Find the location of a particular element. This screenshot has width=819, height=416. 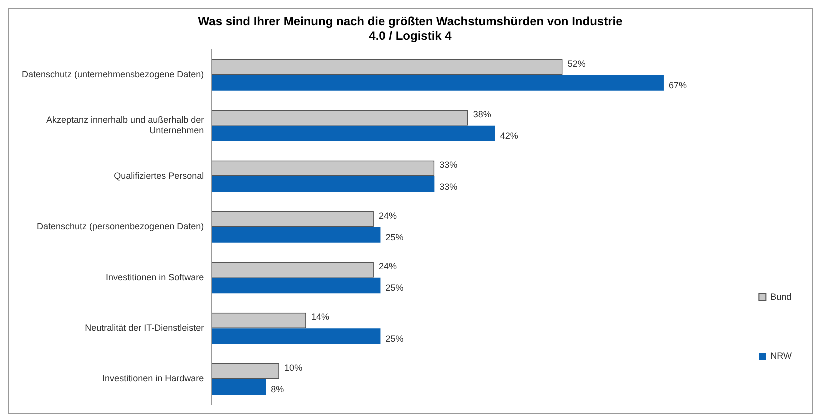

data-label: 42% is located at coordinates (509, 136).